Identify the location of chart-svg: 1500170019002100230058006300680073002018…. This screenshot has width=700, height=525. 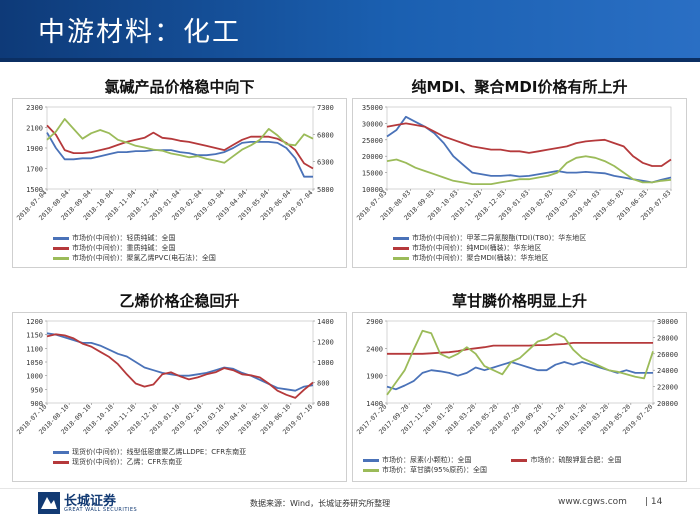
(174, 163).